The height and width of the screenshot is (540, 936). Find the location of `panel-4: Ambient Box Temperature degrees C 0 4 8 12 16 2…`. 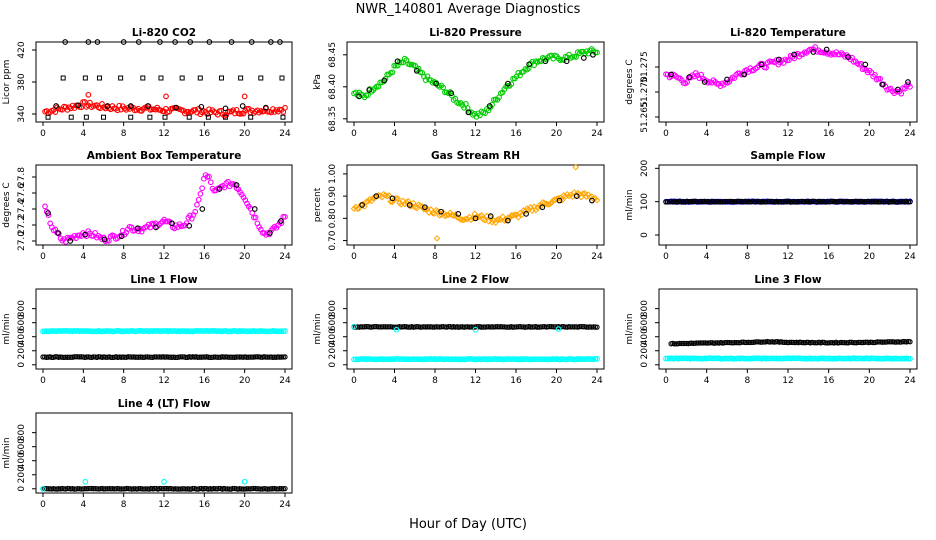

panel-4: Ambient Box Temperature degrees C 0 4 8 12 16 2… is located at coordinates (147, 206).